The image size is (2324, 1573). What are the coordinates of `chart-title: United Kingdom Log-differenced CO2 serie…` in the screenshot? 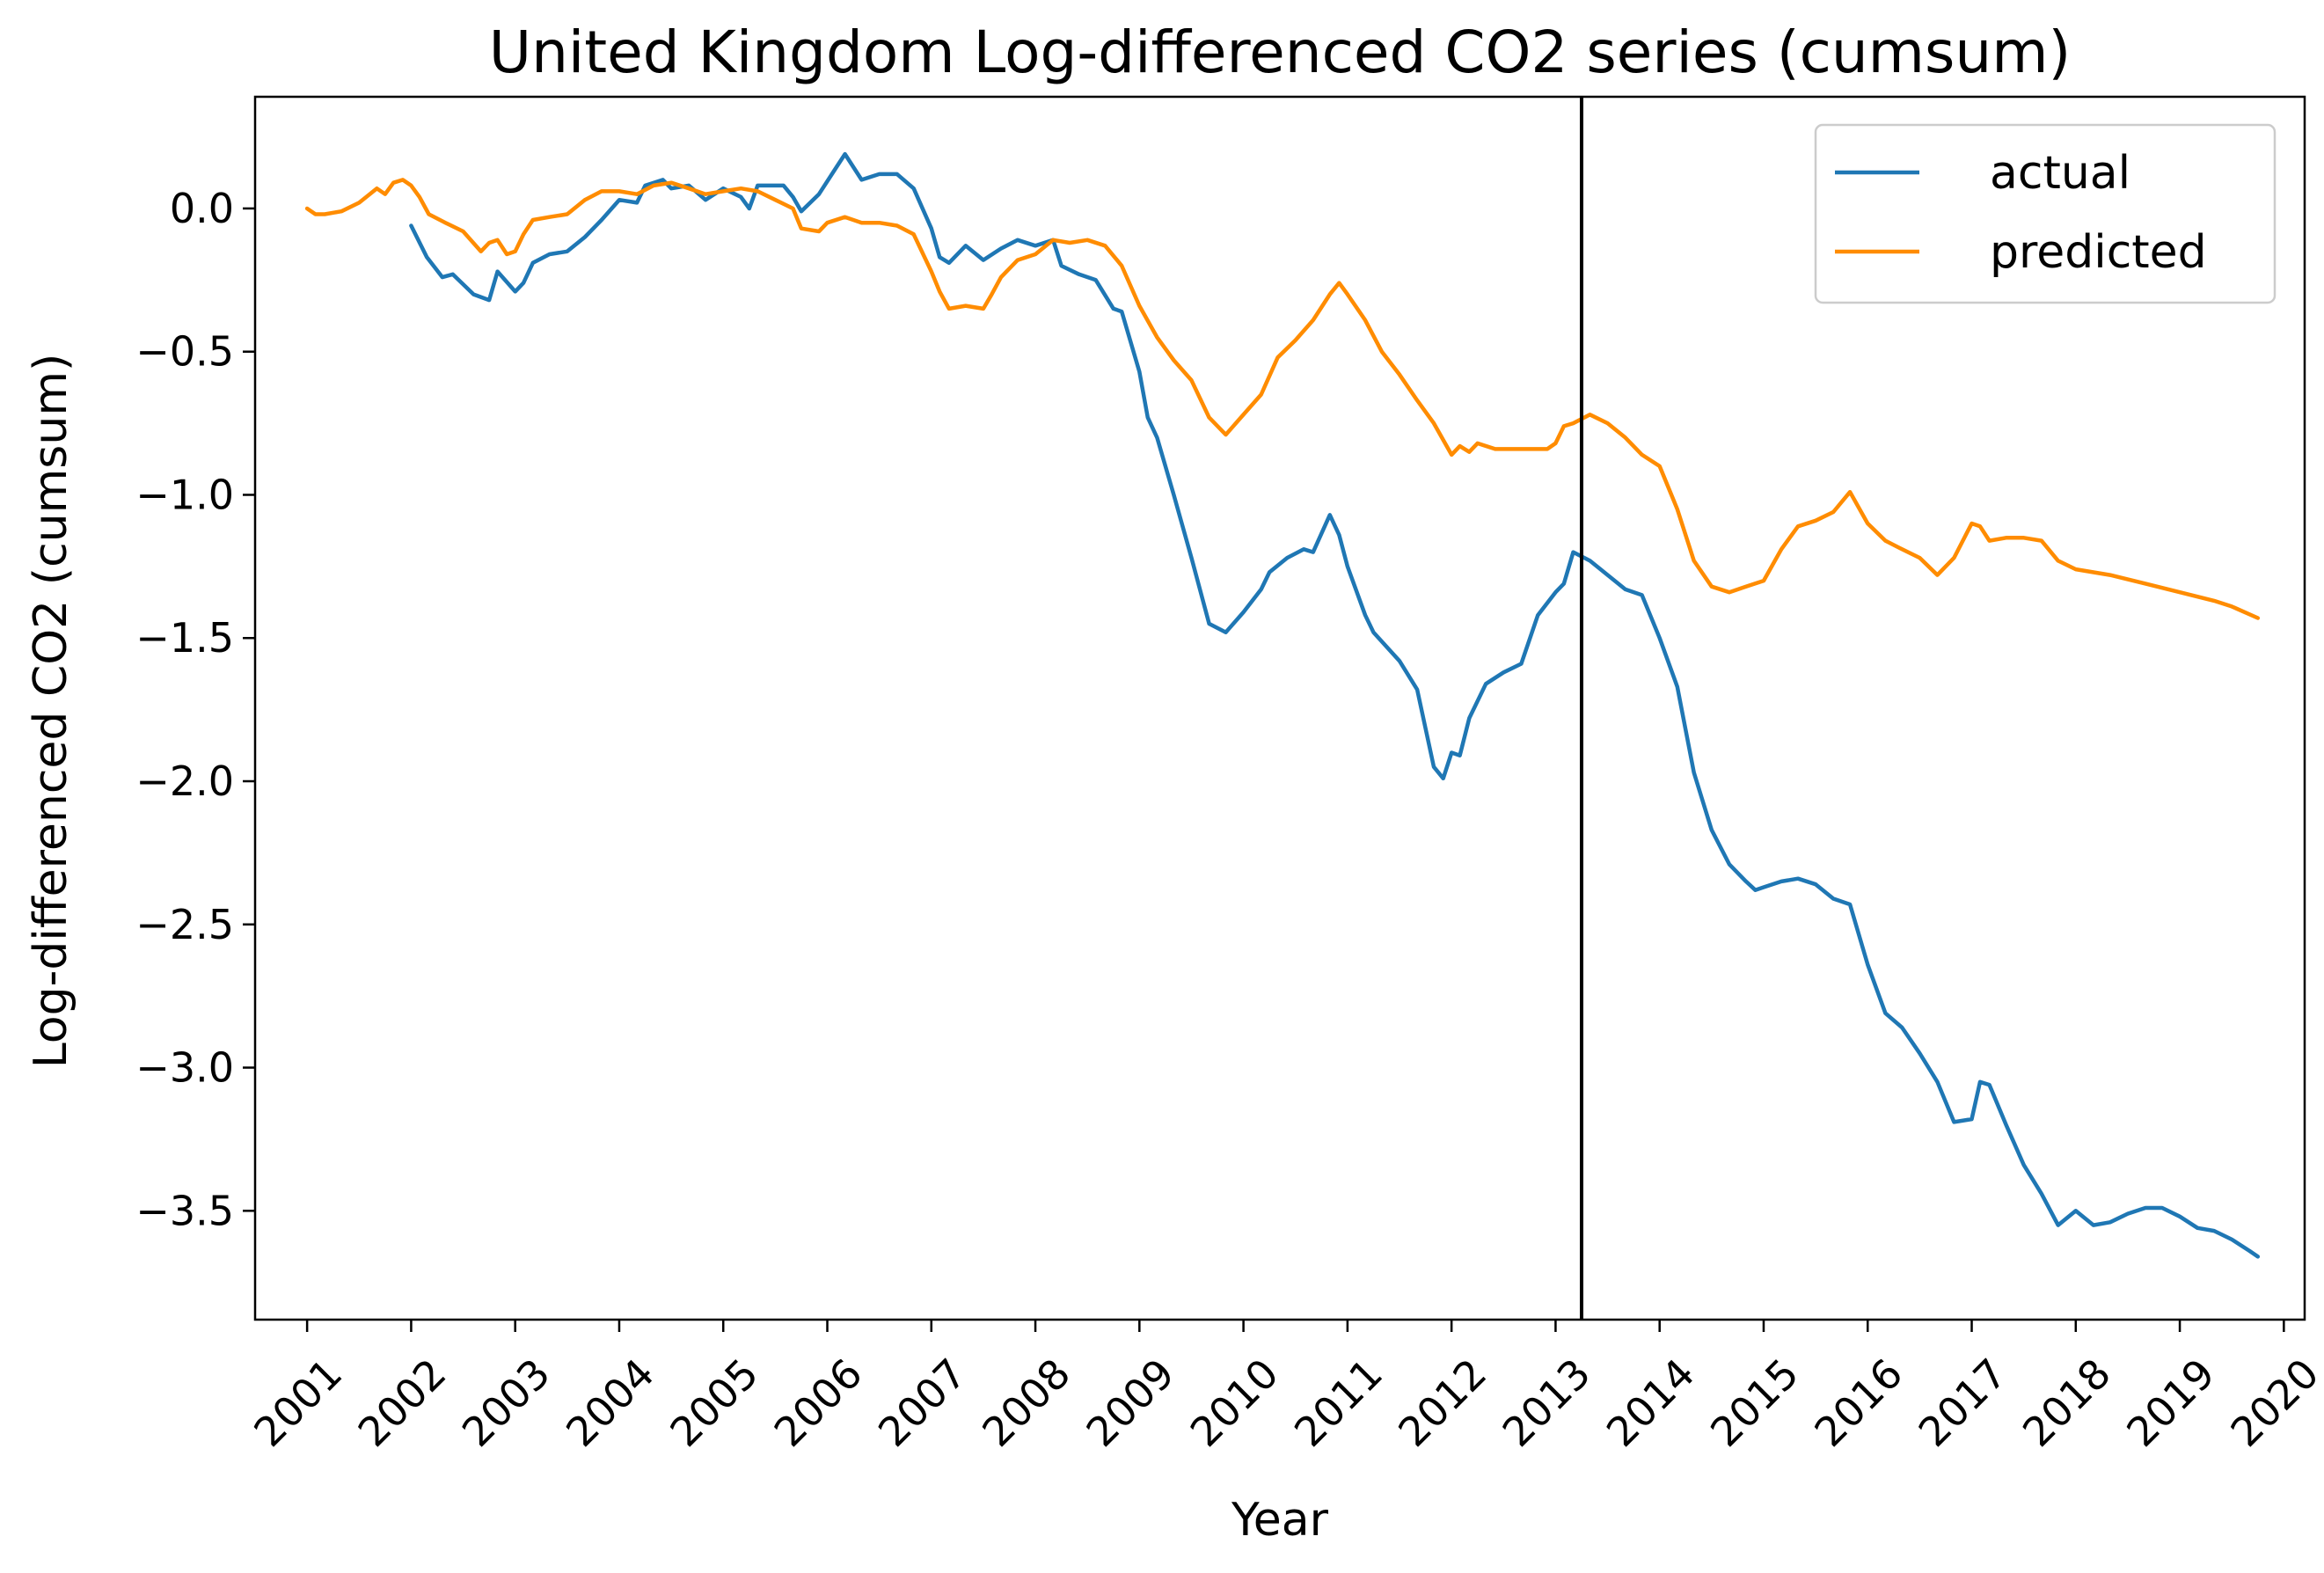 It's located at (1280, 52).